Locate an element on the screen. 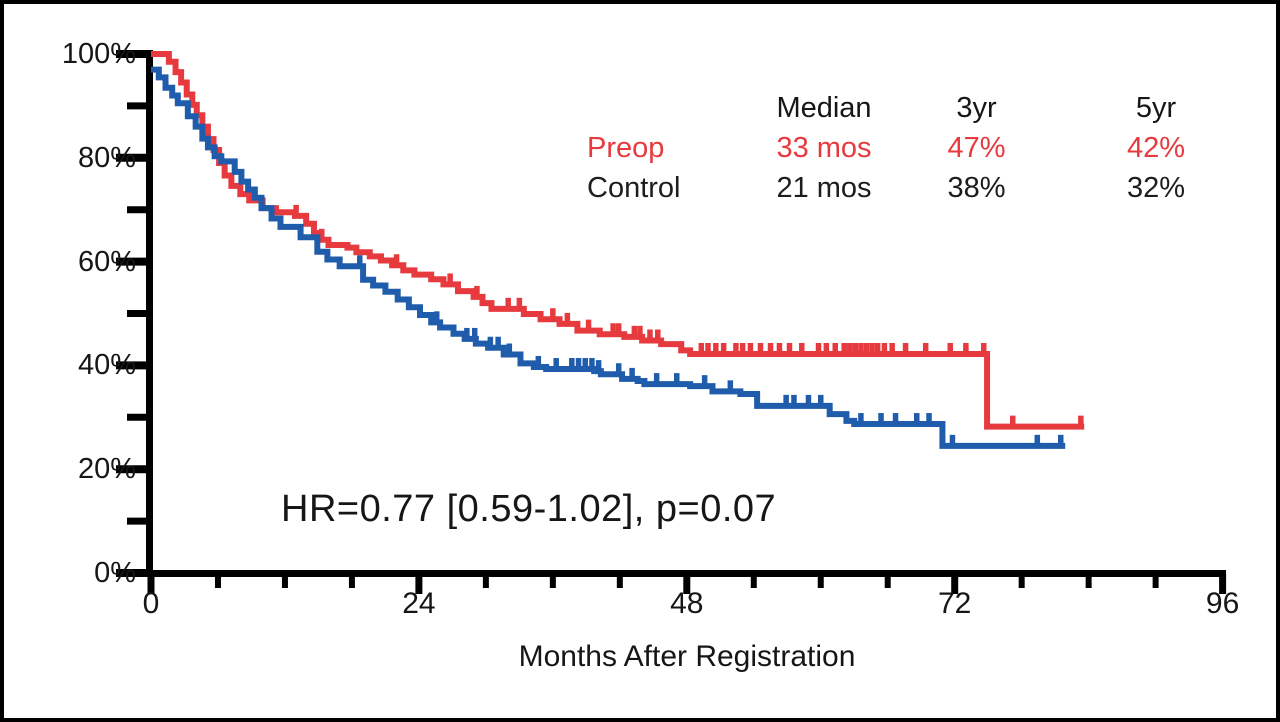 The height and width of the screenshot is (722, 1280). x-axis-tick-label: 0 is located at coordinates (151, 603).